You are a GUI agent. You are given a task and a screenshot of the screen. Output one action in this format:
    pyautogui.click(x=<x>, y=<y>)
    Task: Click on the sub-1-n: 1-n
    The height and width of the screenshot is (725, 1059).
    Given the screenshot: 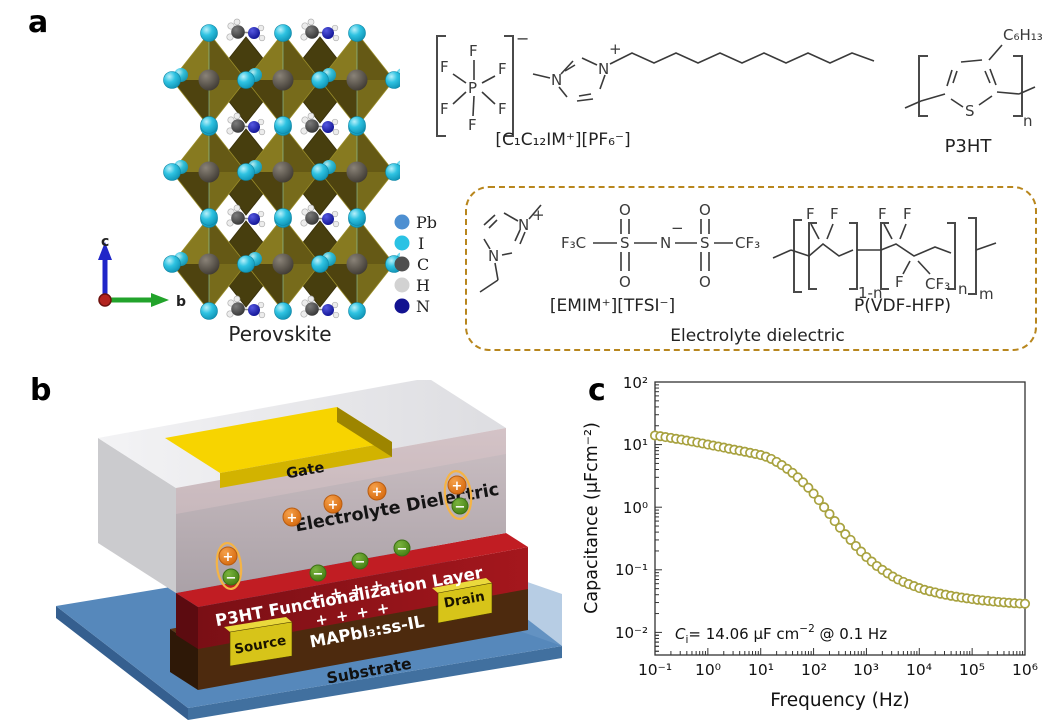 What is the action you would take?
    pyautogui.click(x=870, y=293)
    